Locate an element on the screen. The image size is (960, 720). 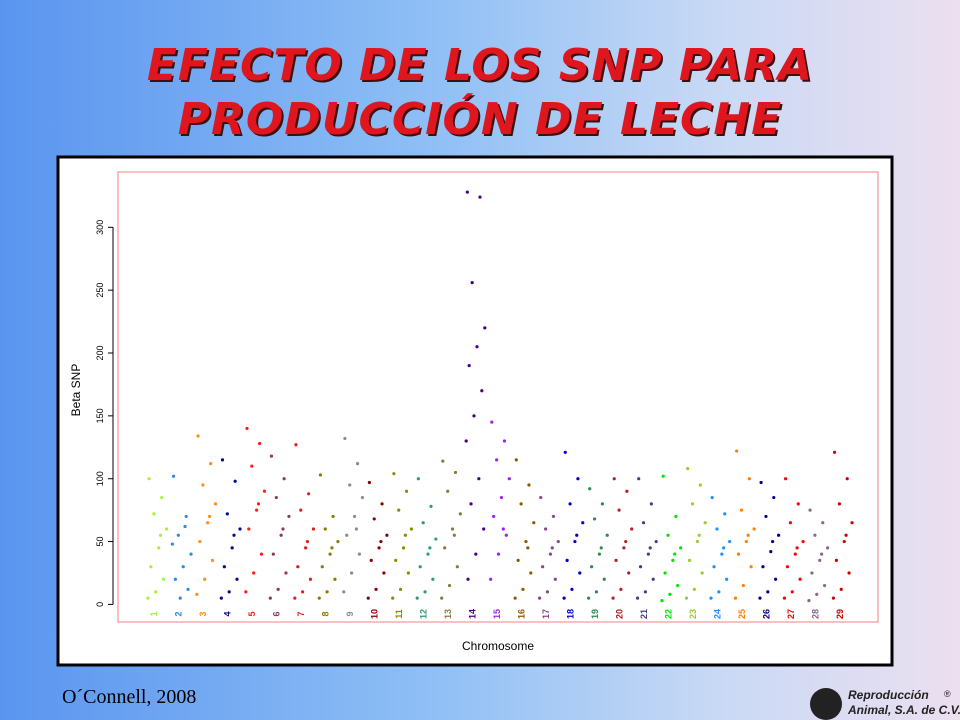
x-tick-label: 19 is located at coordinates (595, 614).